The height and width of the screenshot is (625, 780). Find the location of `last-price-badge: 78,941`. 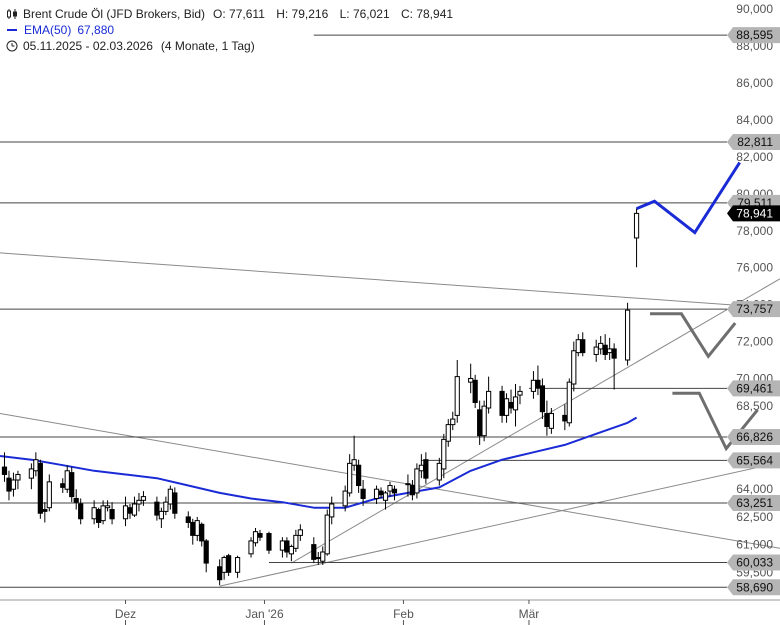

last-price-badge: 78,941 is located at coordinates (753, 213).